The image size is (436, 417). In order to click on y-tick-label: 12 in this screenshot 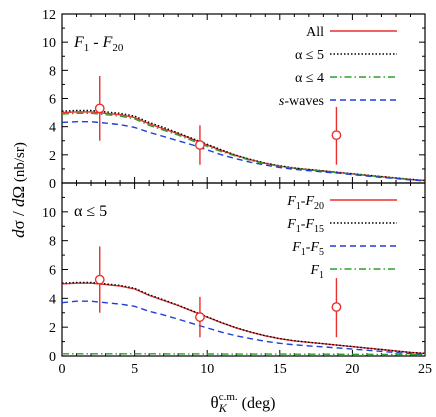, I will do `click(49, 15)`.